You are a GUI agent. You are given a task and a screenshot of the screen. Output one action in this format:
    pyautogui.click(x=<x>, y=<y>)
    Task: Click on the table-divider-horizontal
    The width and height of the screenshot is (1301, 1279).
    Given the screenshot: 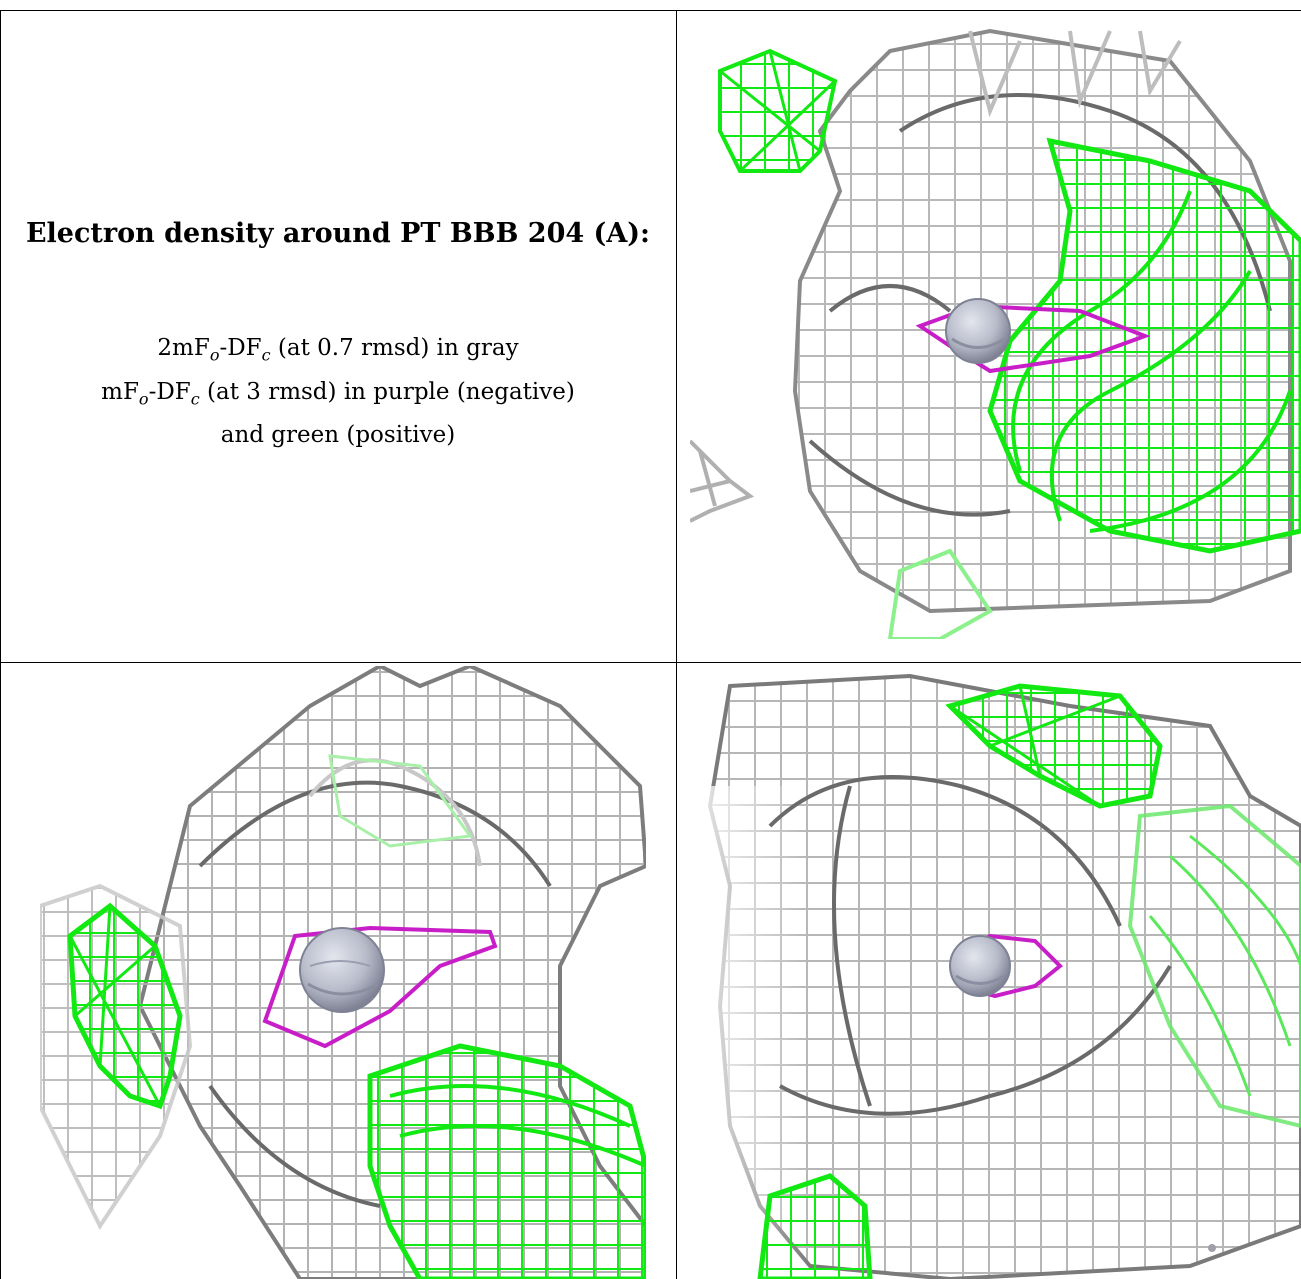 What is the action you would take?
    pyautogui.click(x=650, y=662)
    